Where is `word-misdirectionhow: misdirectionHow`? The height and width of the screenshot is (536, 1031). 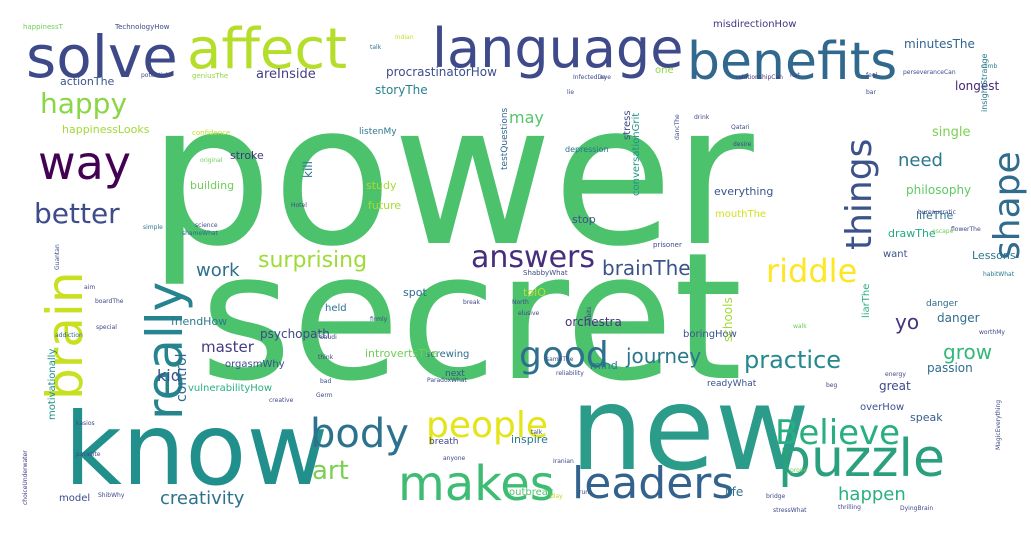 word-misdirectionhow: misdirectionHow is located at coordinates (755, 24).